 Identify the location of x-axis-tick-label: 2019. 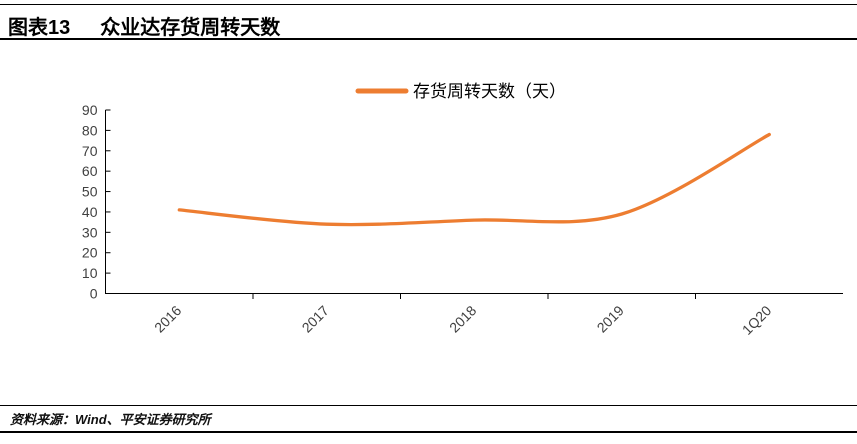
(610, 318).